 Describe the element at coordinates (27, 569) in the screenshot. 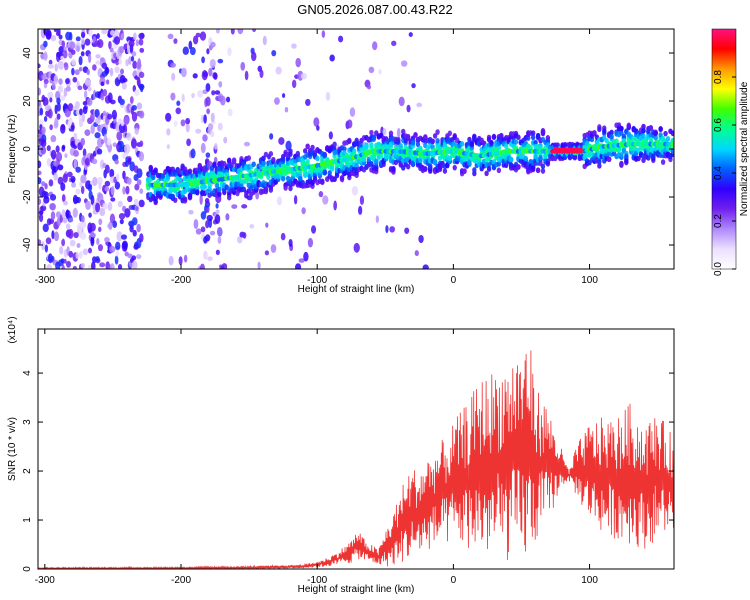

I see `y-tick-label: 0` at that location.